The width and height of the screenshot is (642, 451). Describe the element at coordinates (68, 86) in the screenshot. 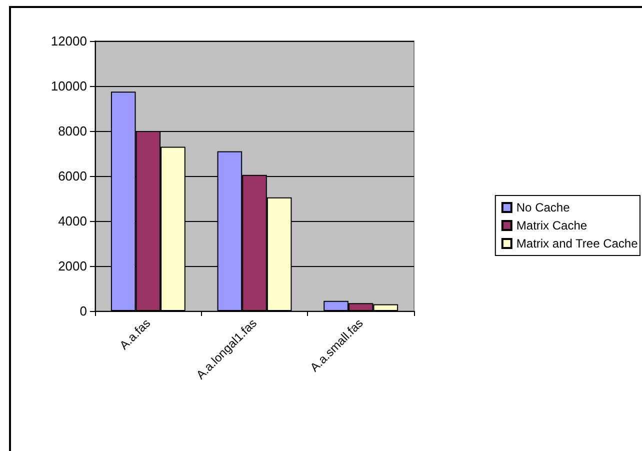

I see `y-tick-label: 10000` at that location.